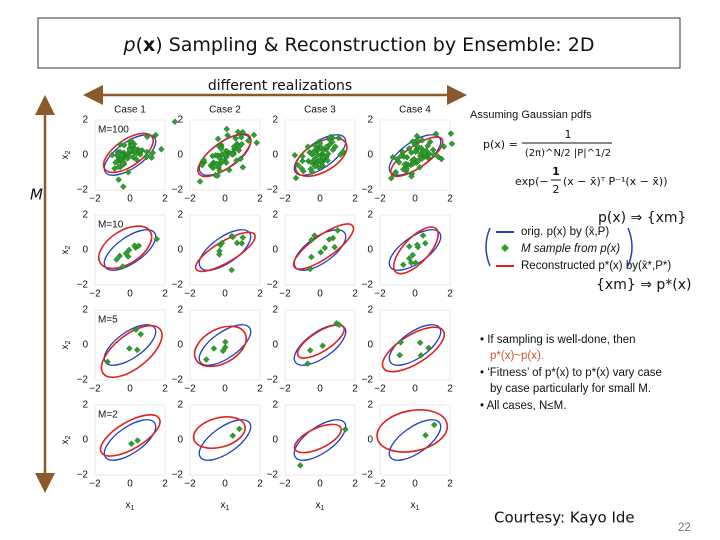 The height and width of the screenshot is (540, 720). What do you see at coordinates (570, 249) in the screenshot?
I see `legend-text: M sample from p(x)` at bounding box center [570, 249].